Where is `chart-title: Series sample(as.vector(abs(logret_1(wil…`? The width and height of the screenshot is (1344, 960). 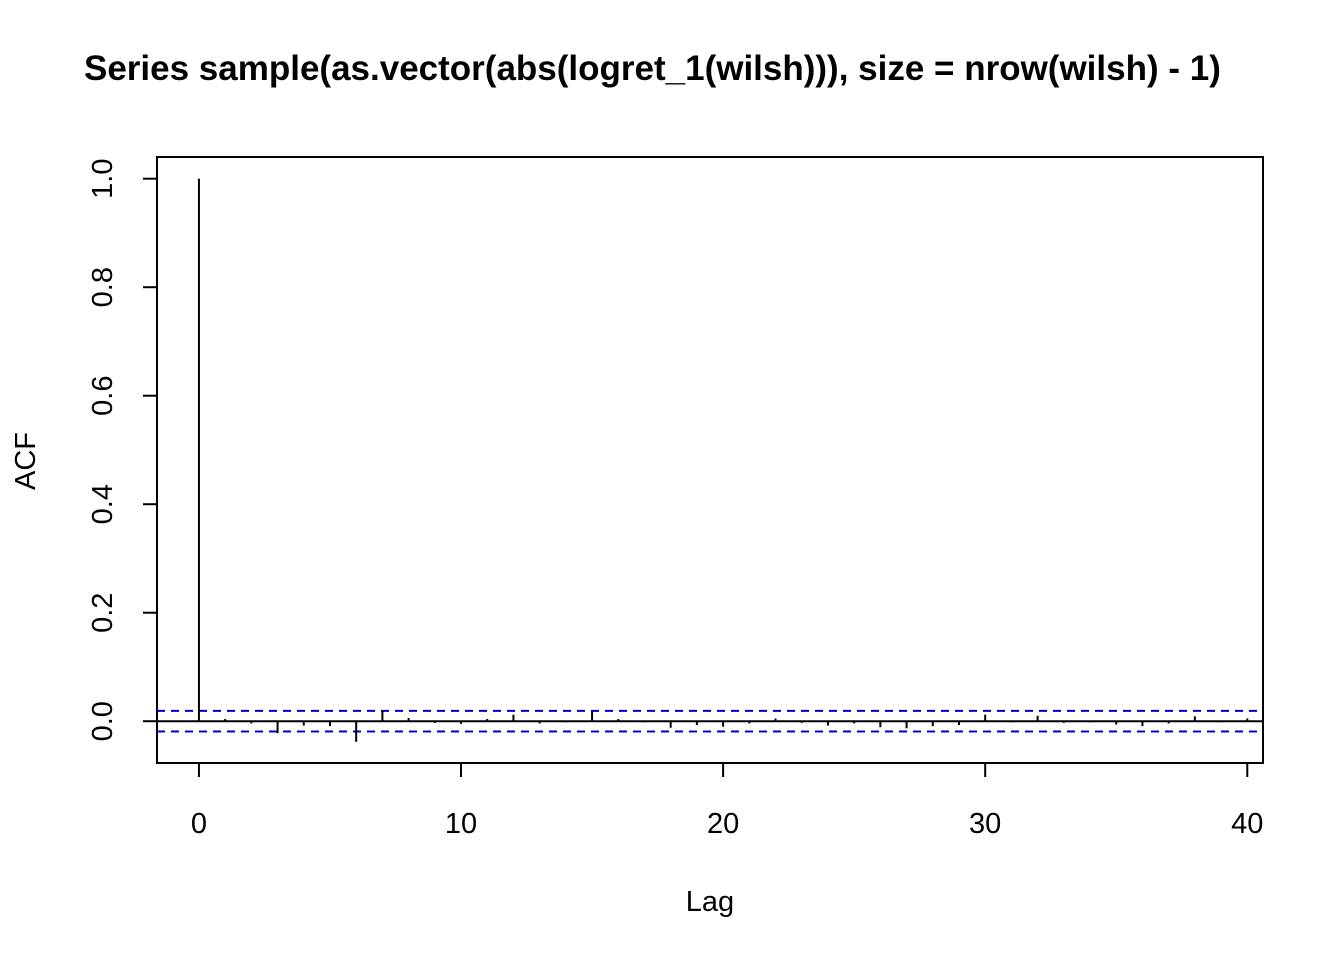
chart-title: Series sample(as.vector(abs(logret_1(wil… is located at coordinates (652, 68).